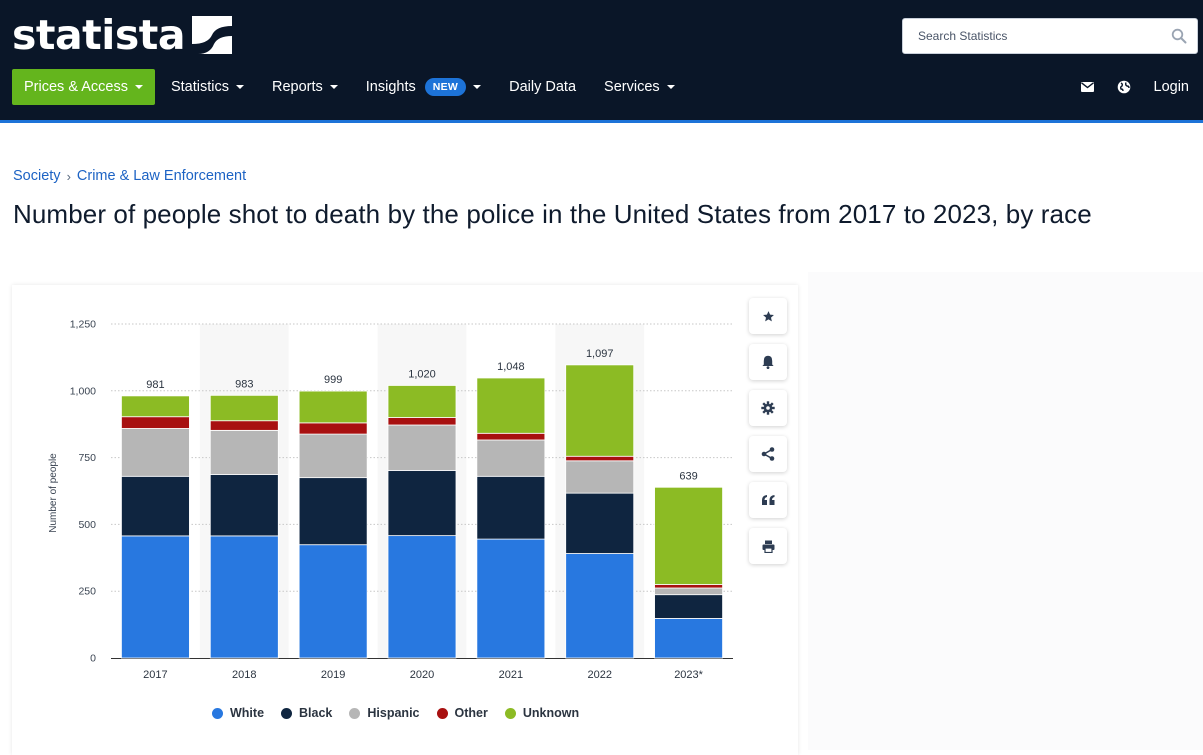 This screenshot has width=1203, height=755. I want to click on nav-reports: Reports, so click(305, 87).